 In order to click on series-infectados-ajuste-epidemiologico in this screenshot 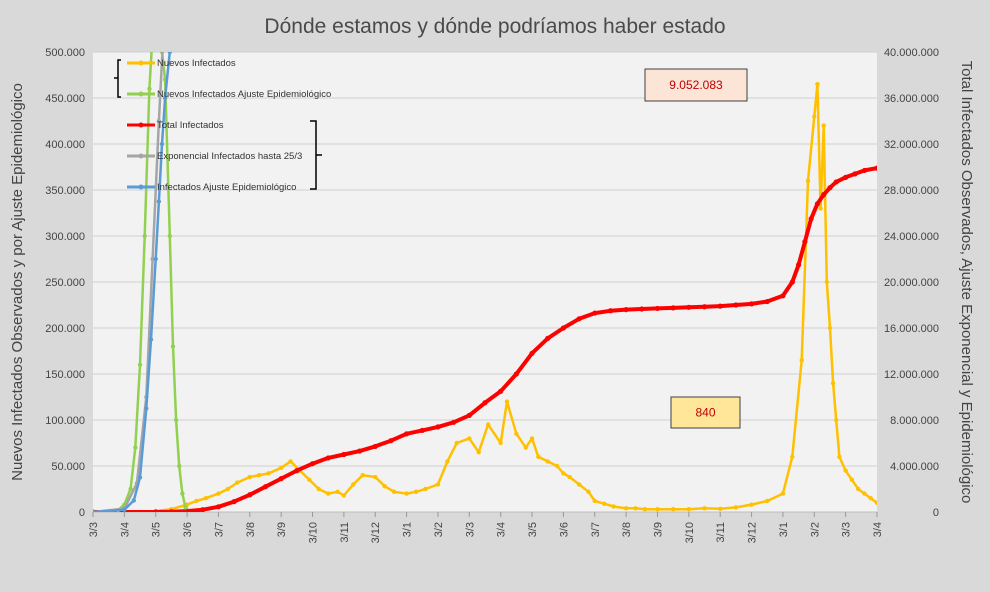, I will do `click(133, 282)`.